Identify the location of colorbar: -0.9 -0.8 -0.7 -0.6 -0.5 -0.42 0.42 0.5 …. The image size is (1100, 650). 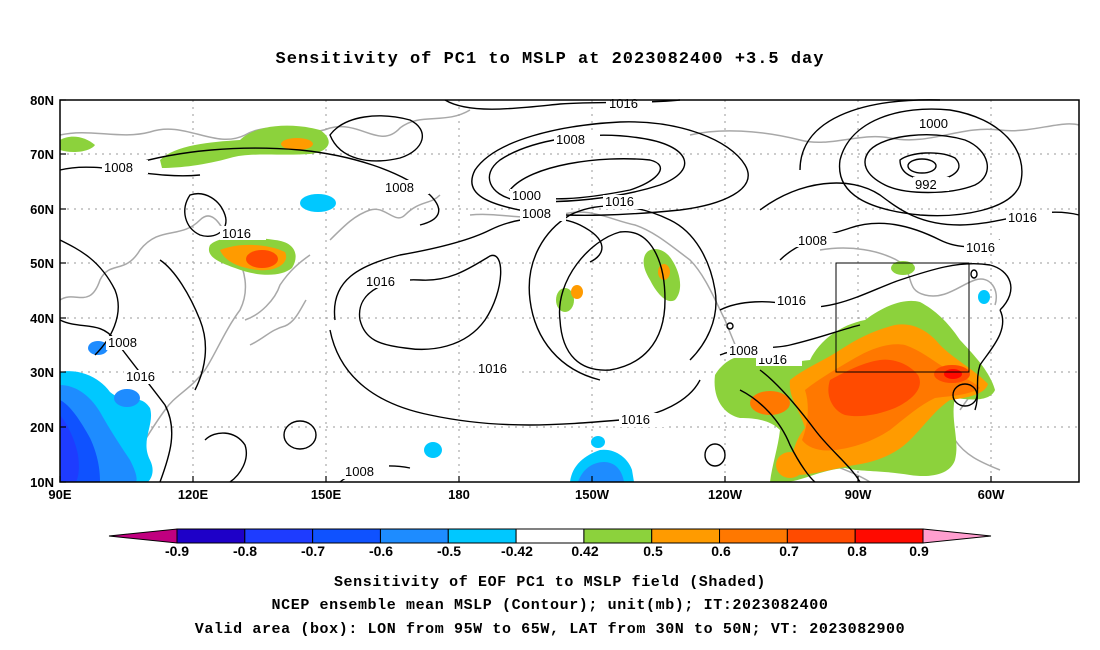
(550, 543).